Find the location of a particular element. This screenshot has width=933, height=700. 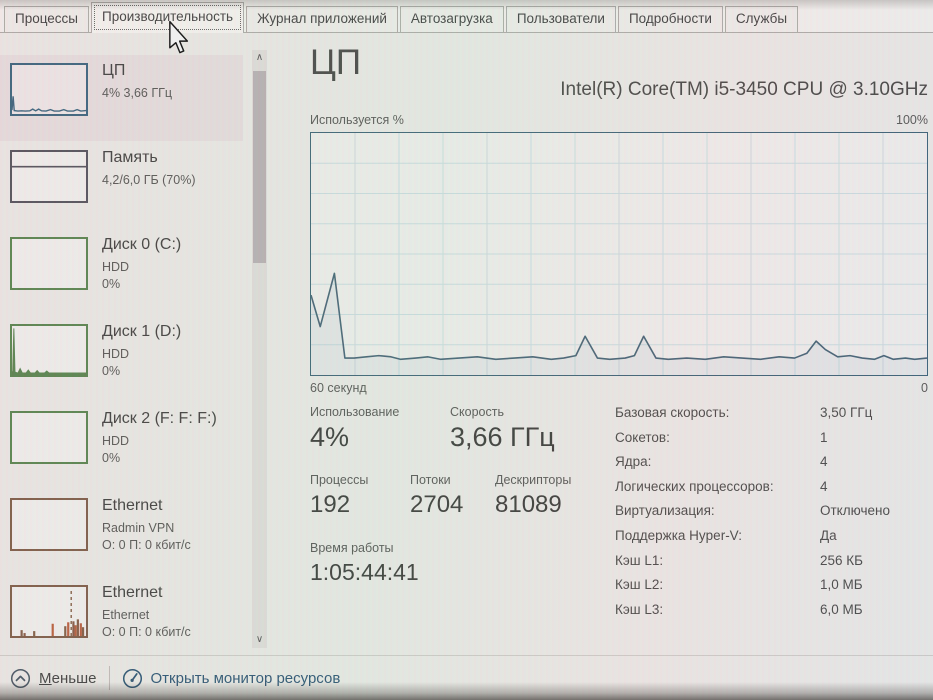

graph-max-label: 100% is located at coordinates (912, 120).